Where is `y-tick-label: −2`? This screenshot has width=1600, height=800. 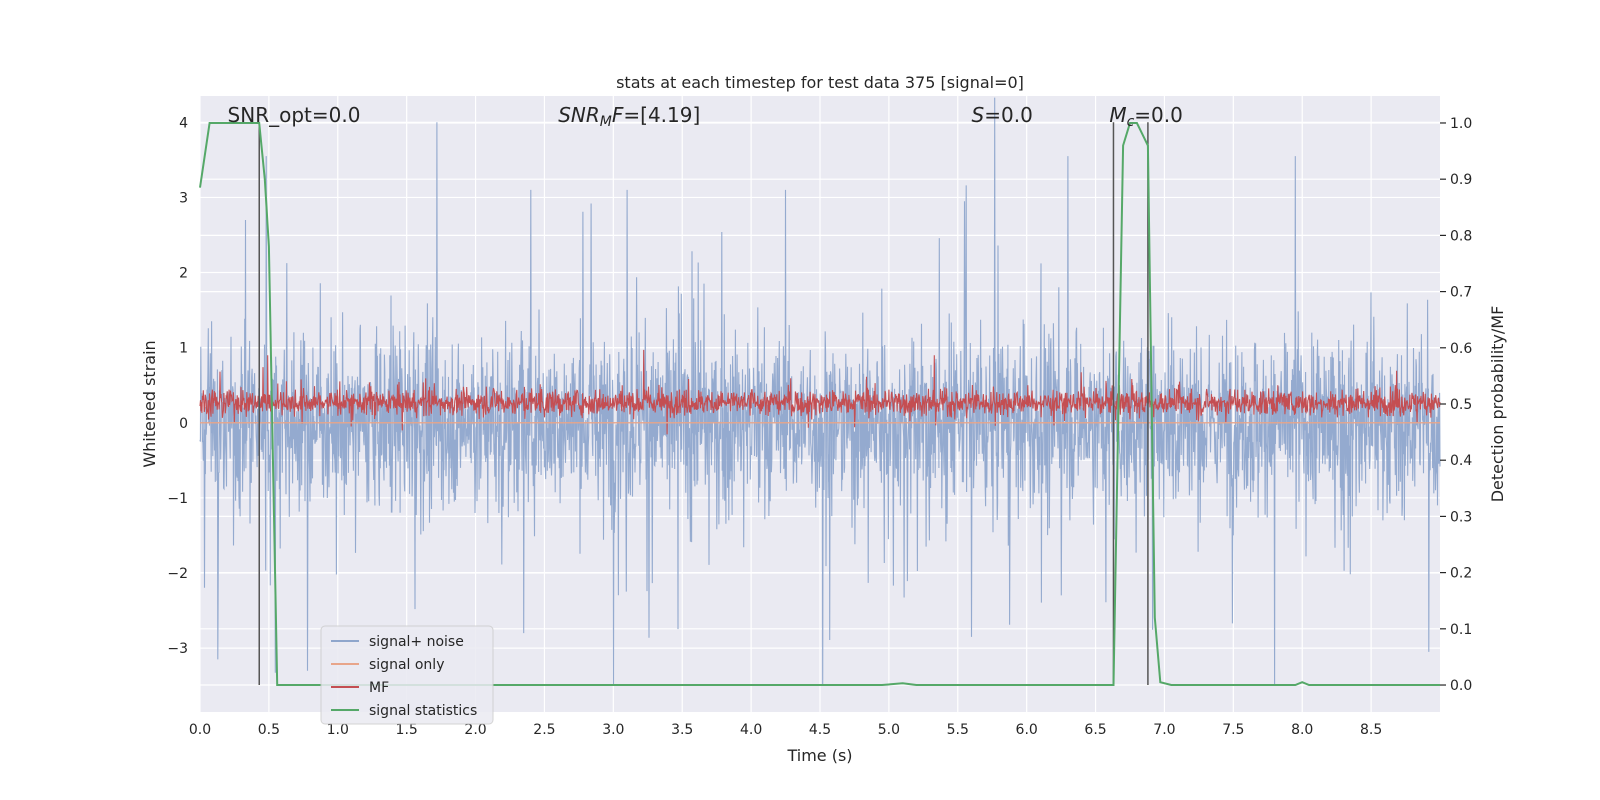
y-tick-label: −2 is located at coordinates (177, 574).